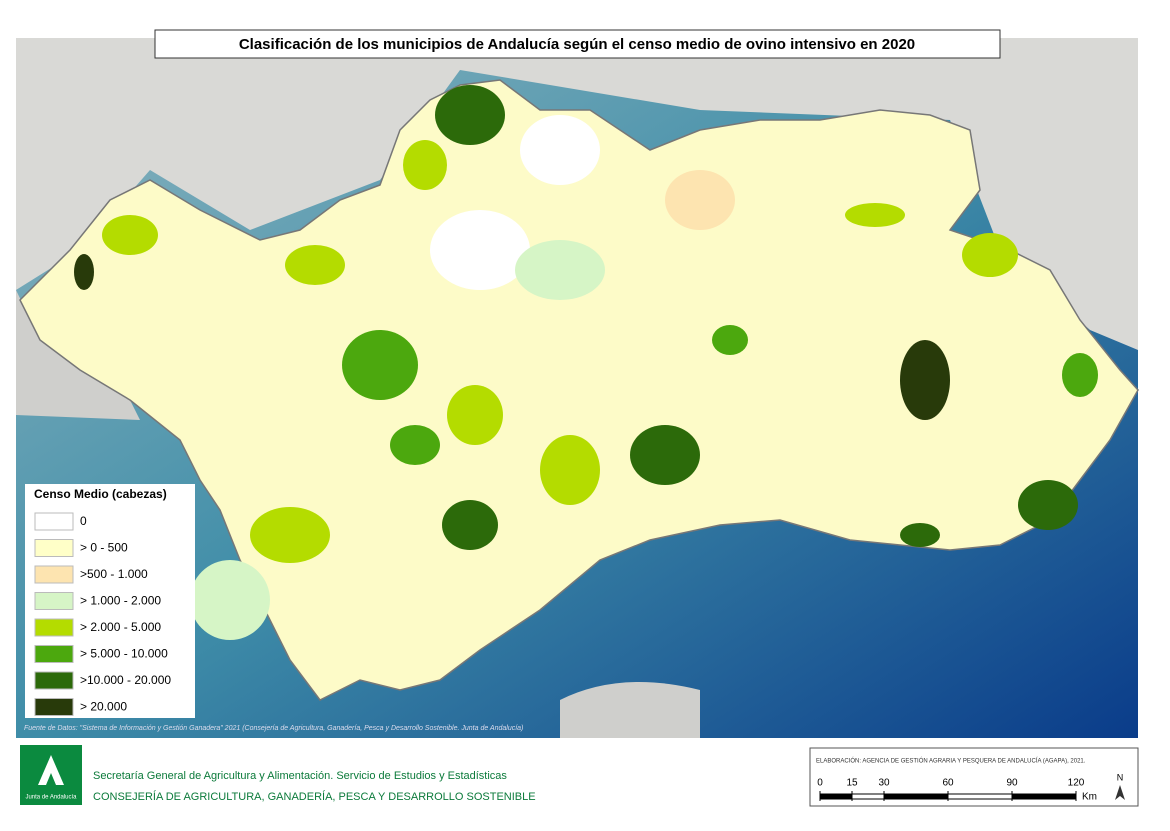 This screenshot has height=831, width=1170. What do you see at coordinates (120, 627) in the screenshot?
I see `legend-label: > 2.000 - 5.000` at bounding box center [120, 627].